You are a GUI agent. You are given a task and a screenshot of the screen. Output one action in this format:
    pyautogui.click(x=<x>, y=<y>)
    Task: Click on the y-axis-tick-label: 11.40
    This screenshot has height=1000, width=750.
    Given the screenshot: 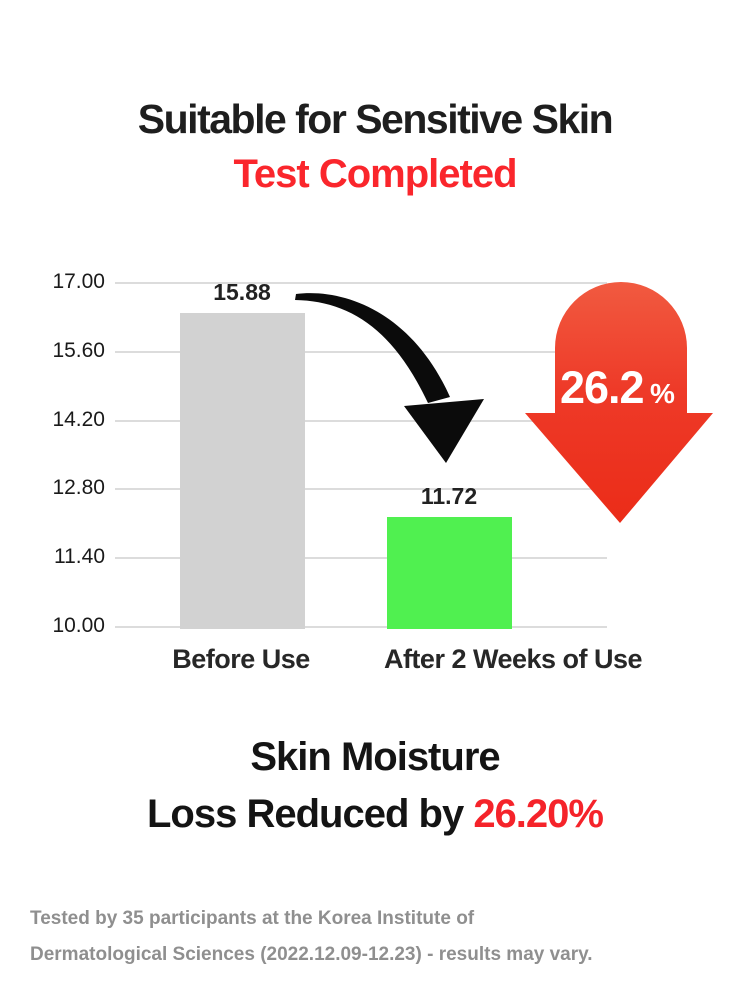 What is the action you would take?
    pyautogui.click(x=79, y=557)
    